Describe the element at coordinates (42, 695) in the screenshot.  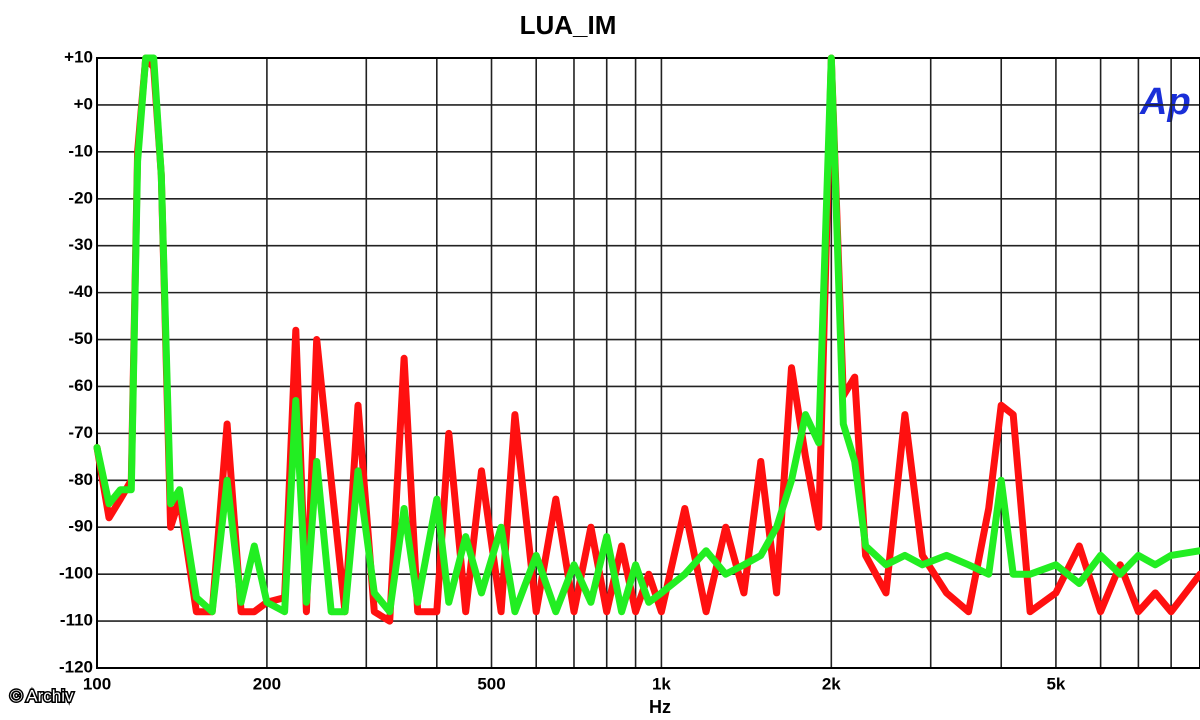
I see `watermark: © Archiv` at that location.